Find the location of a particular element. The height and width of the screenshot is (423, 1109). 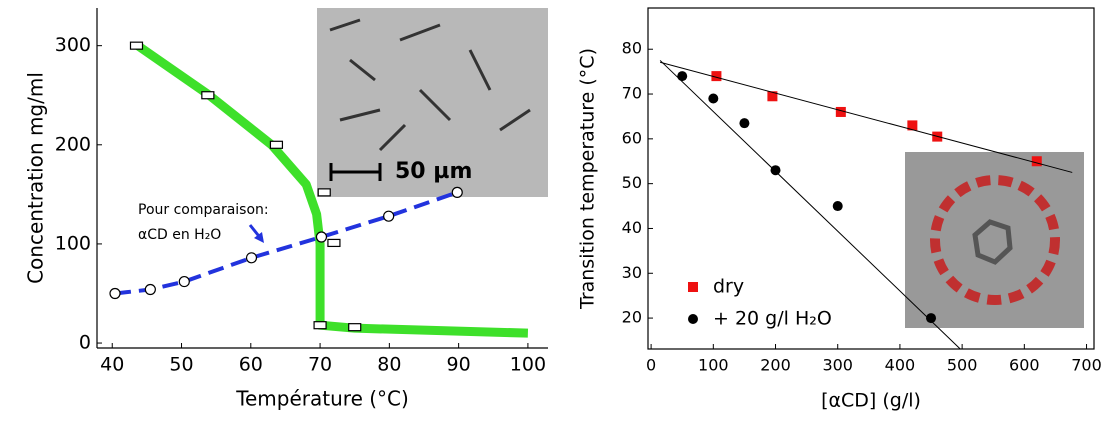

guest-molecule is located at coordinates (992, 242).